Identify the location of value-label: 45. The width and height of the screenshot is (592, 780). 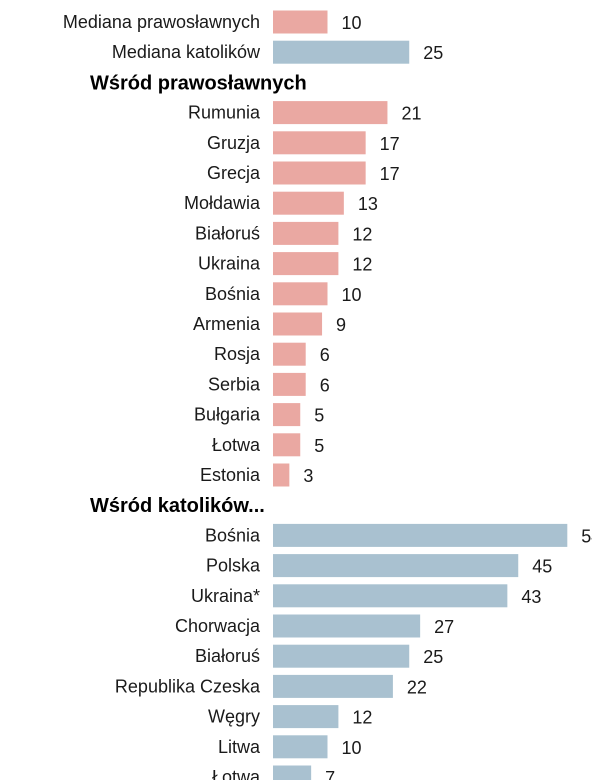
(542, 567).